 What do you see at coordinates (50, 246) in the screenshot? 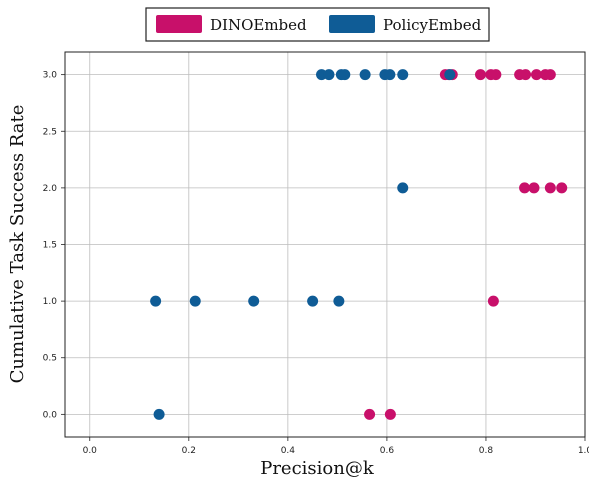
I see `y-tick-label: 1.5` at bounding box center [50, 246].